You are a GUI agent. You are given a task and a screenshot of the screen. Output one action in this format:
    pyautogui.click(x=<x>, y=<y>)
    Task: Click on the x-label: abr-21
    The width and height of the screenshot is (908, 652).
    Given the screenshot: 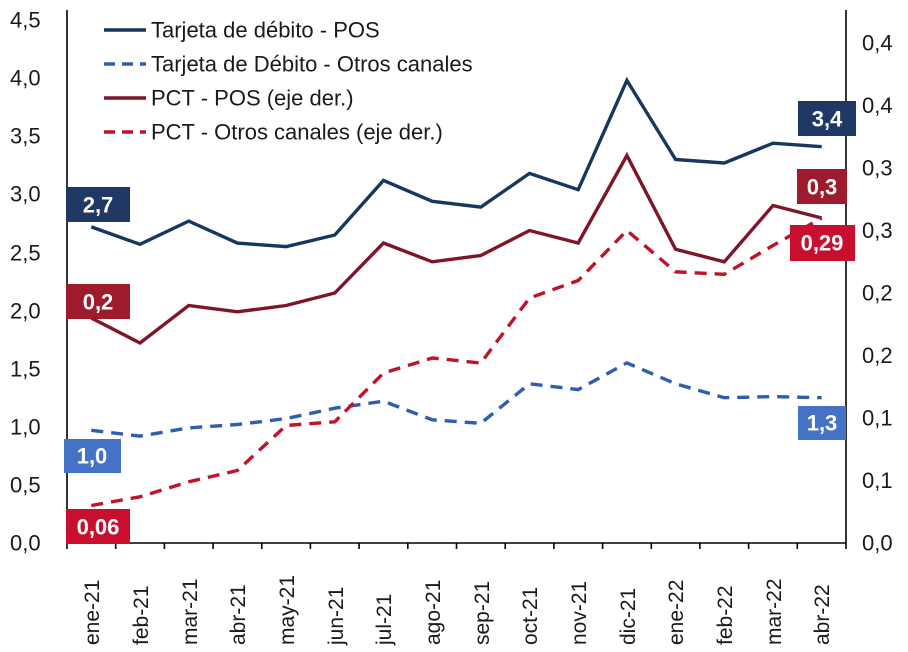 What is the action you would take?
    pyautogui.click(x=238, y=614)
    